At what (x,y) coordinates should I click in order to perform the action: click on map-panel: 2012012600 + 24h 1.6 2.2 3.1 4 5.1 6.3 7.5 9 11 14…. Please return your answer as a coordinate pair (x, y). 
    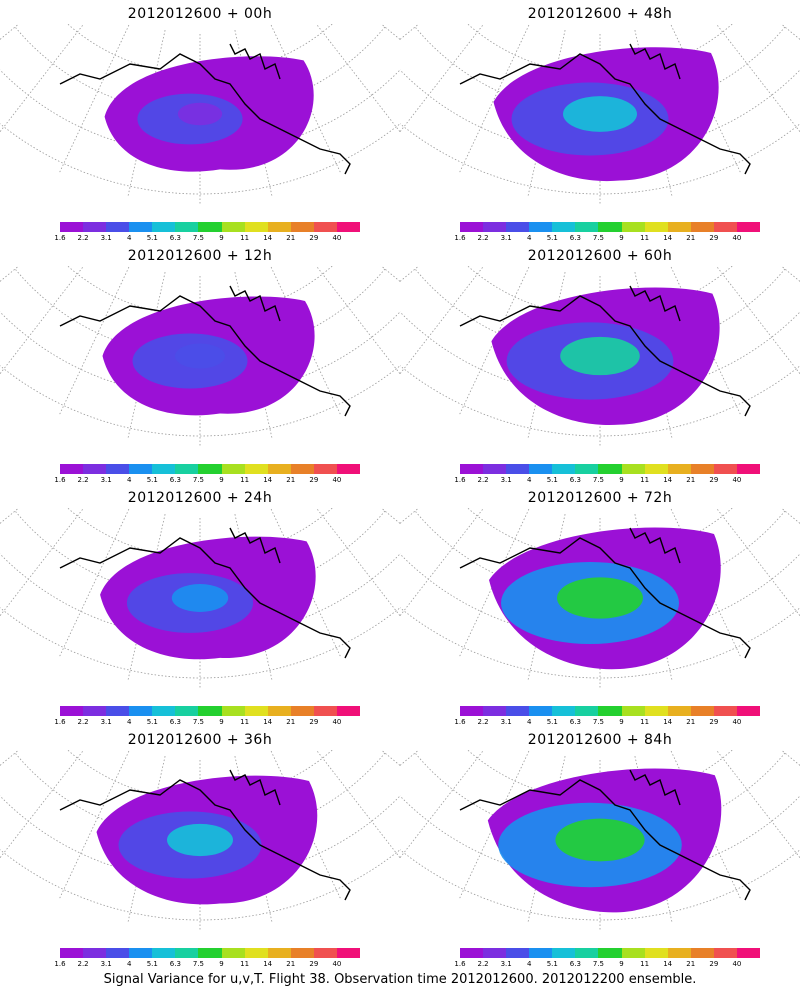
    Looking at the image, I should click on (200, 606).